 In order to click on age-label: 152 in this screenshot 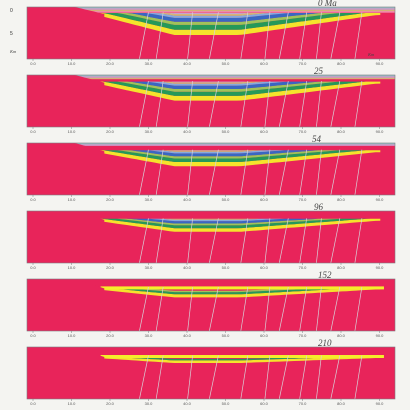, I will do `click(325, 275)`.